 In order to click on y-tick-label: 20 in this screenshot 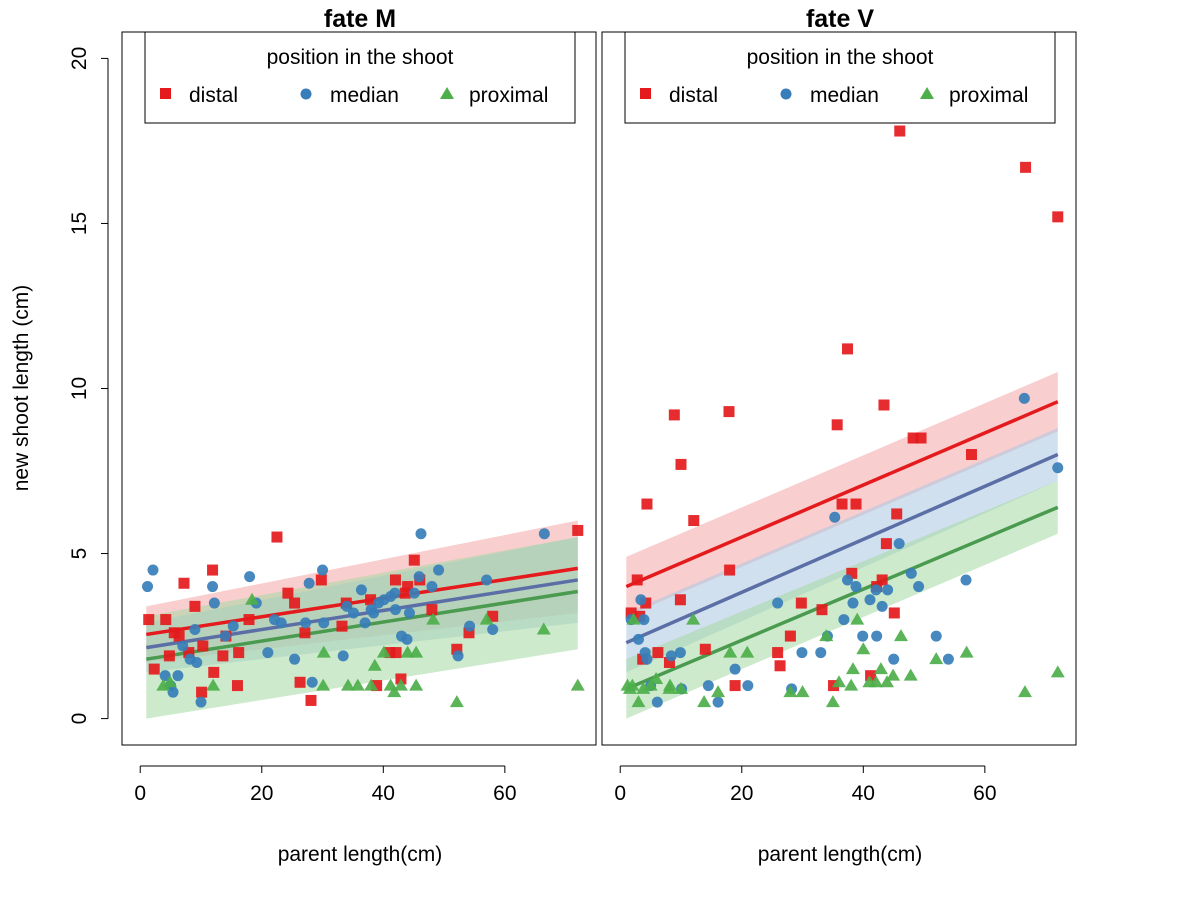, I will do `click(79, 58)`.